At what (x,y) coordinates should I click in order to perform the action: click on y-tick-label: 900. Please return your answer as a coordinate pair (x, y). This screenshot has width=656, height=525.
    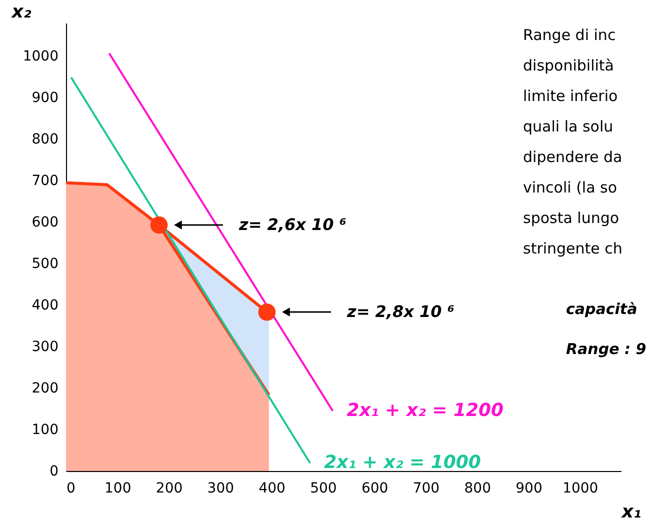
    Looking at the image, I should click on (45, 98).